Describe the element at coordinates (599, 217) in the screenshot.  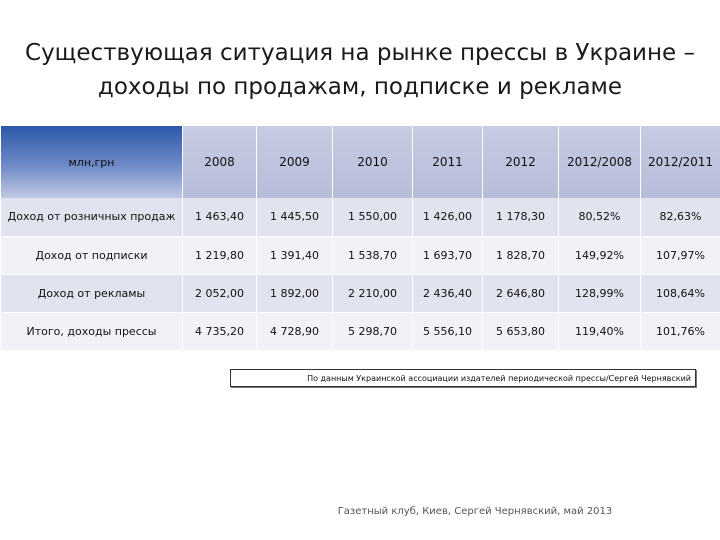
I see `table-cell: 80,52%` at that location.